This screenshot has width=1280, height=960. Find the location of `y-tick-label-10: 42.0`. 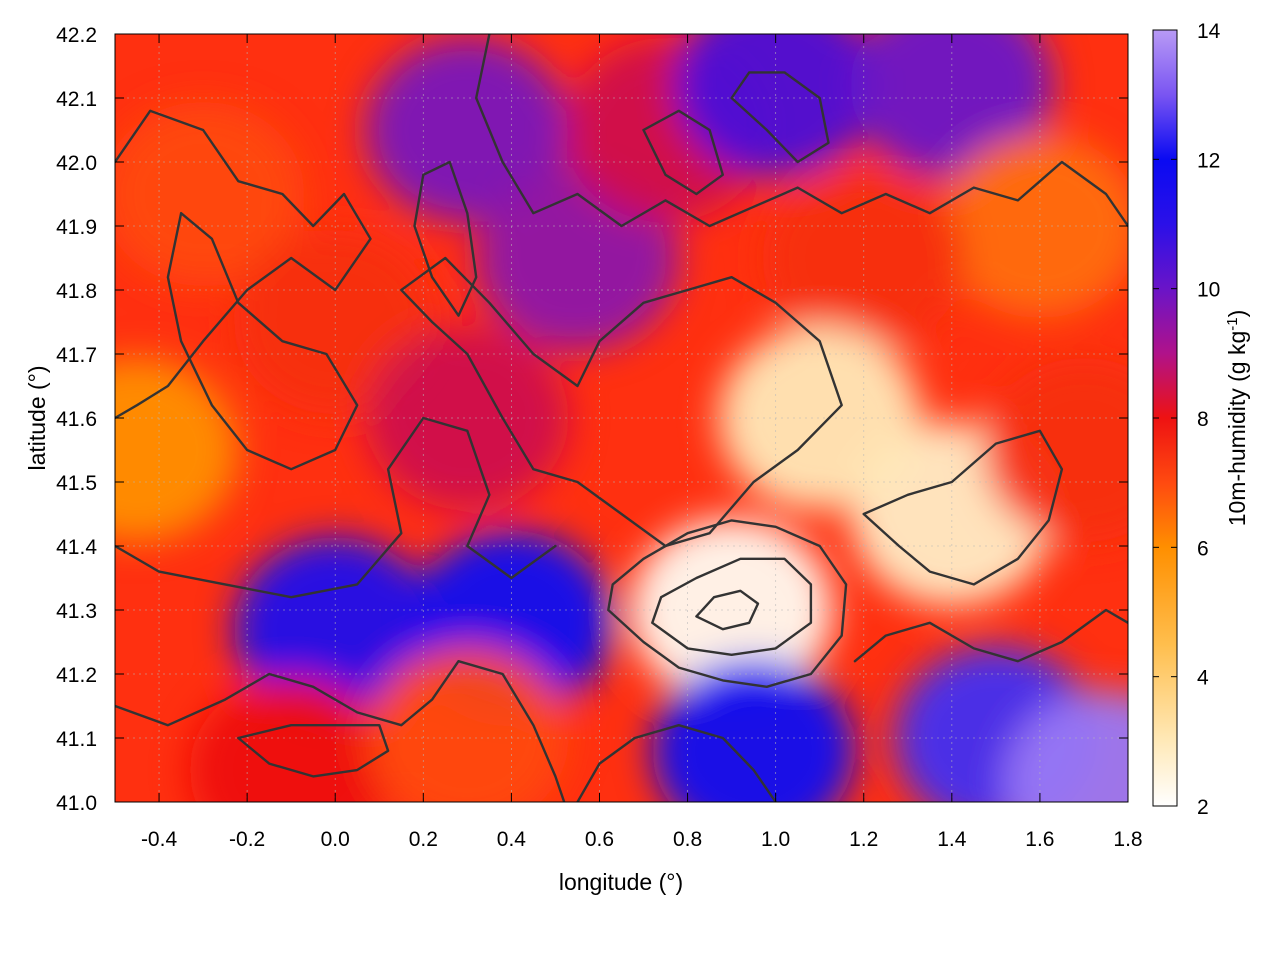

y-tick-label-10: 42.0 is located at coordinates (76, 163).